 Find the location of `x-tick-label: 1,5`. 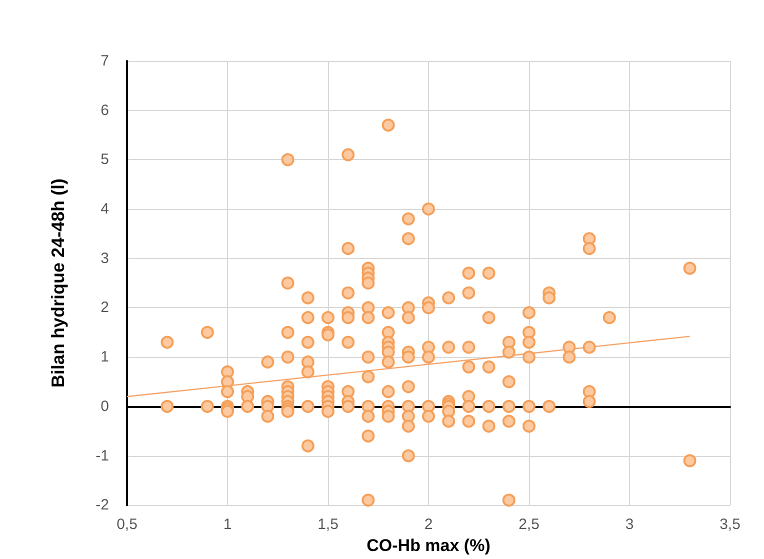

x-tick-label: 1,5 is located at coordinates (328, 525).